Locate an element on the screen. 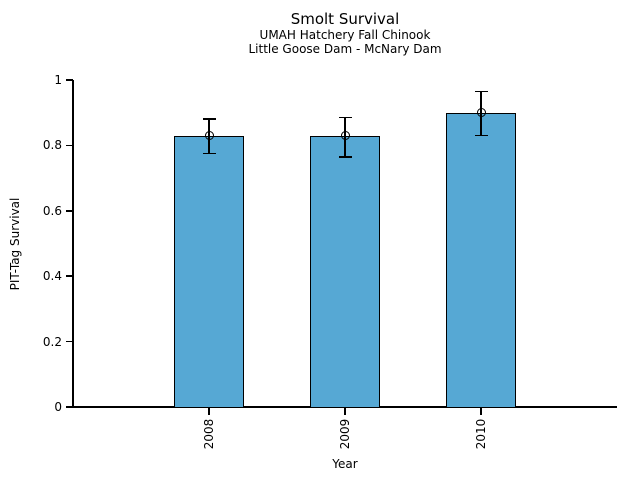 Image resolution: width=640 pixels, height=480 pixels. x-axis-label: Year is located at coordinates (345, 464).